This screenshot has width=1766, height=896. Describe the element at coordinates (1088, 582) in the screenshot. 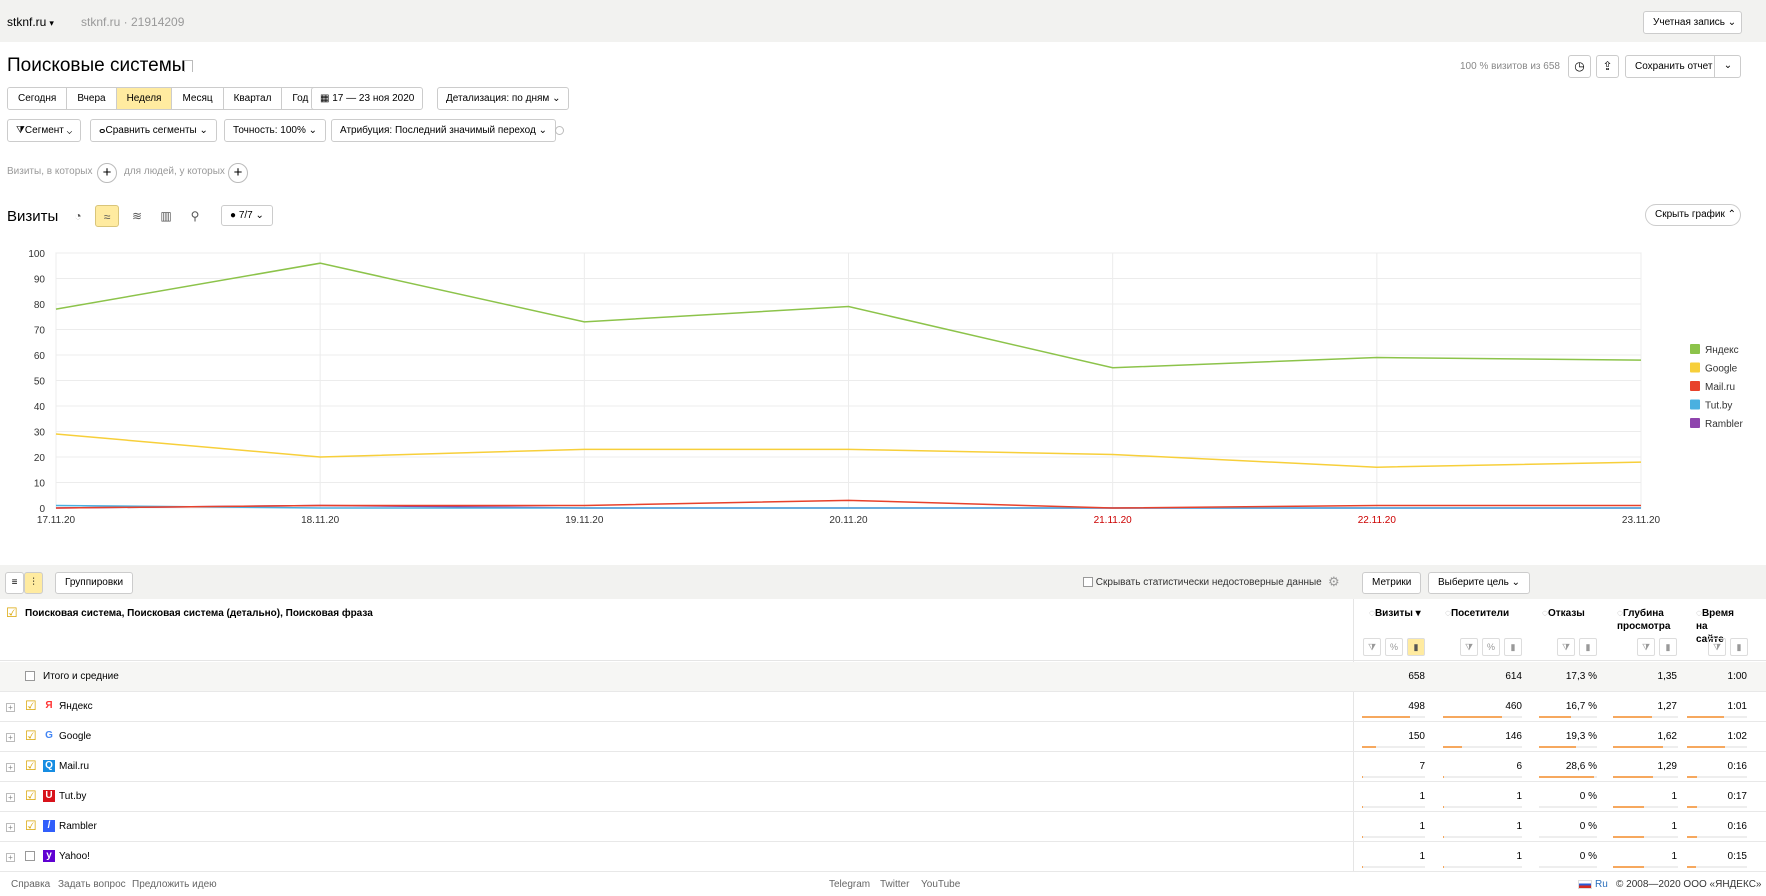

I see `hide-unreliable-checkbox` at that location.